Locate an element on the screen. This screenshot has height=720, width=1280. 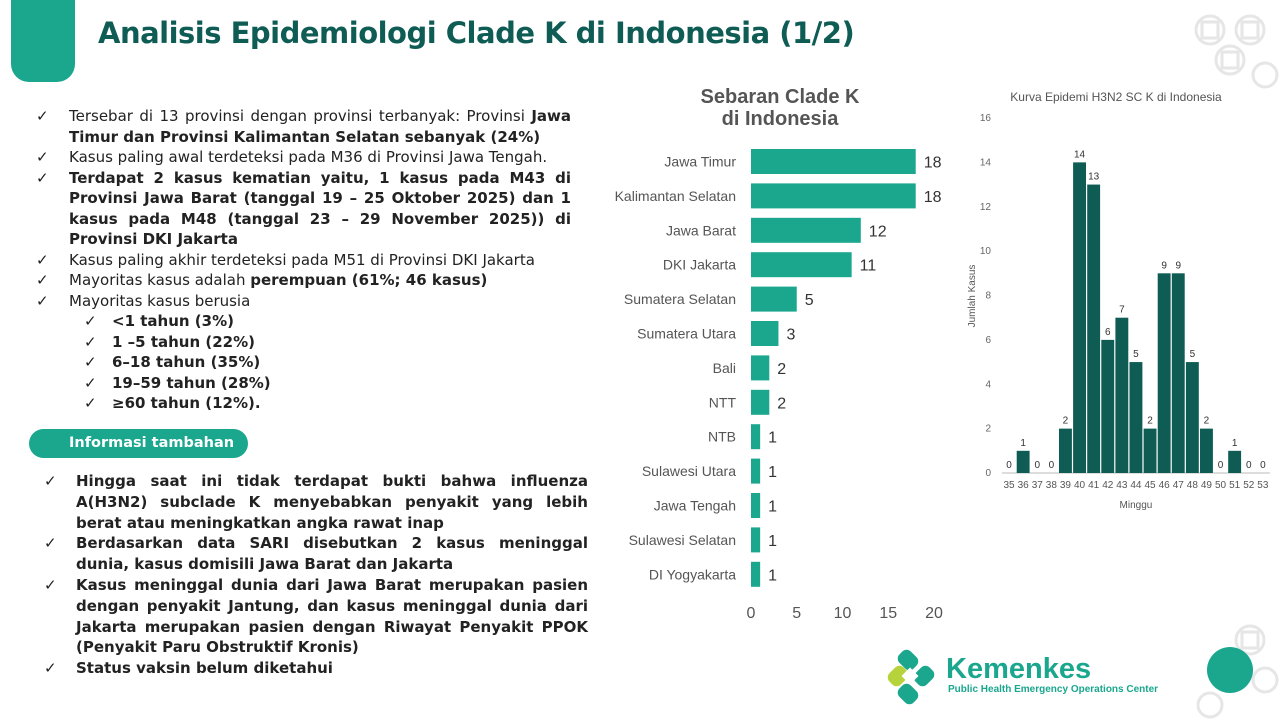
x-tick-label: 51 is located at coordinates (1235, 485).